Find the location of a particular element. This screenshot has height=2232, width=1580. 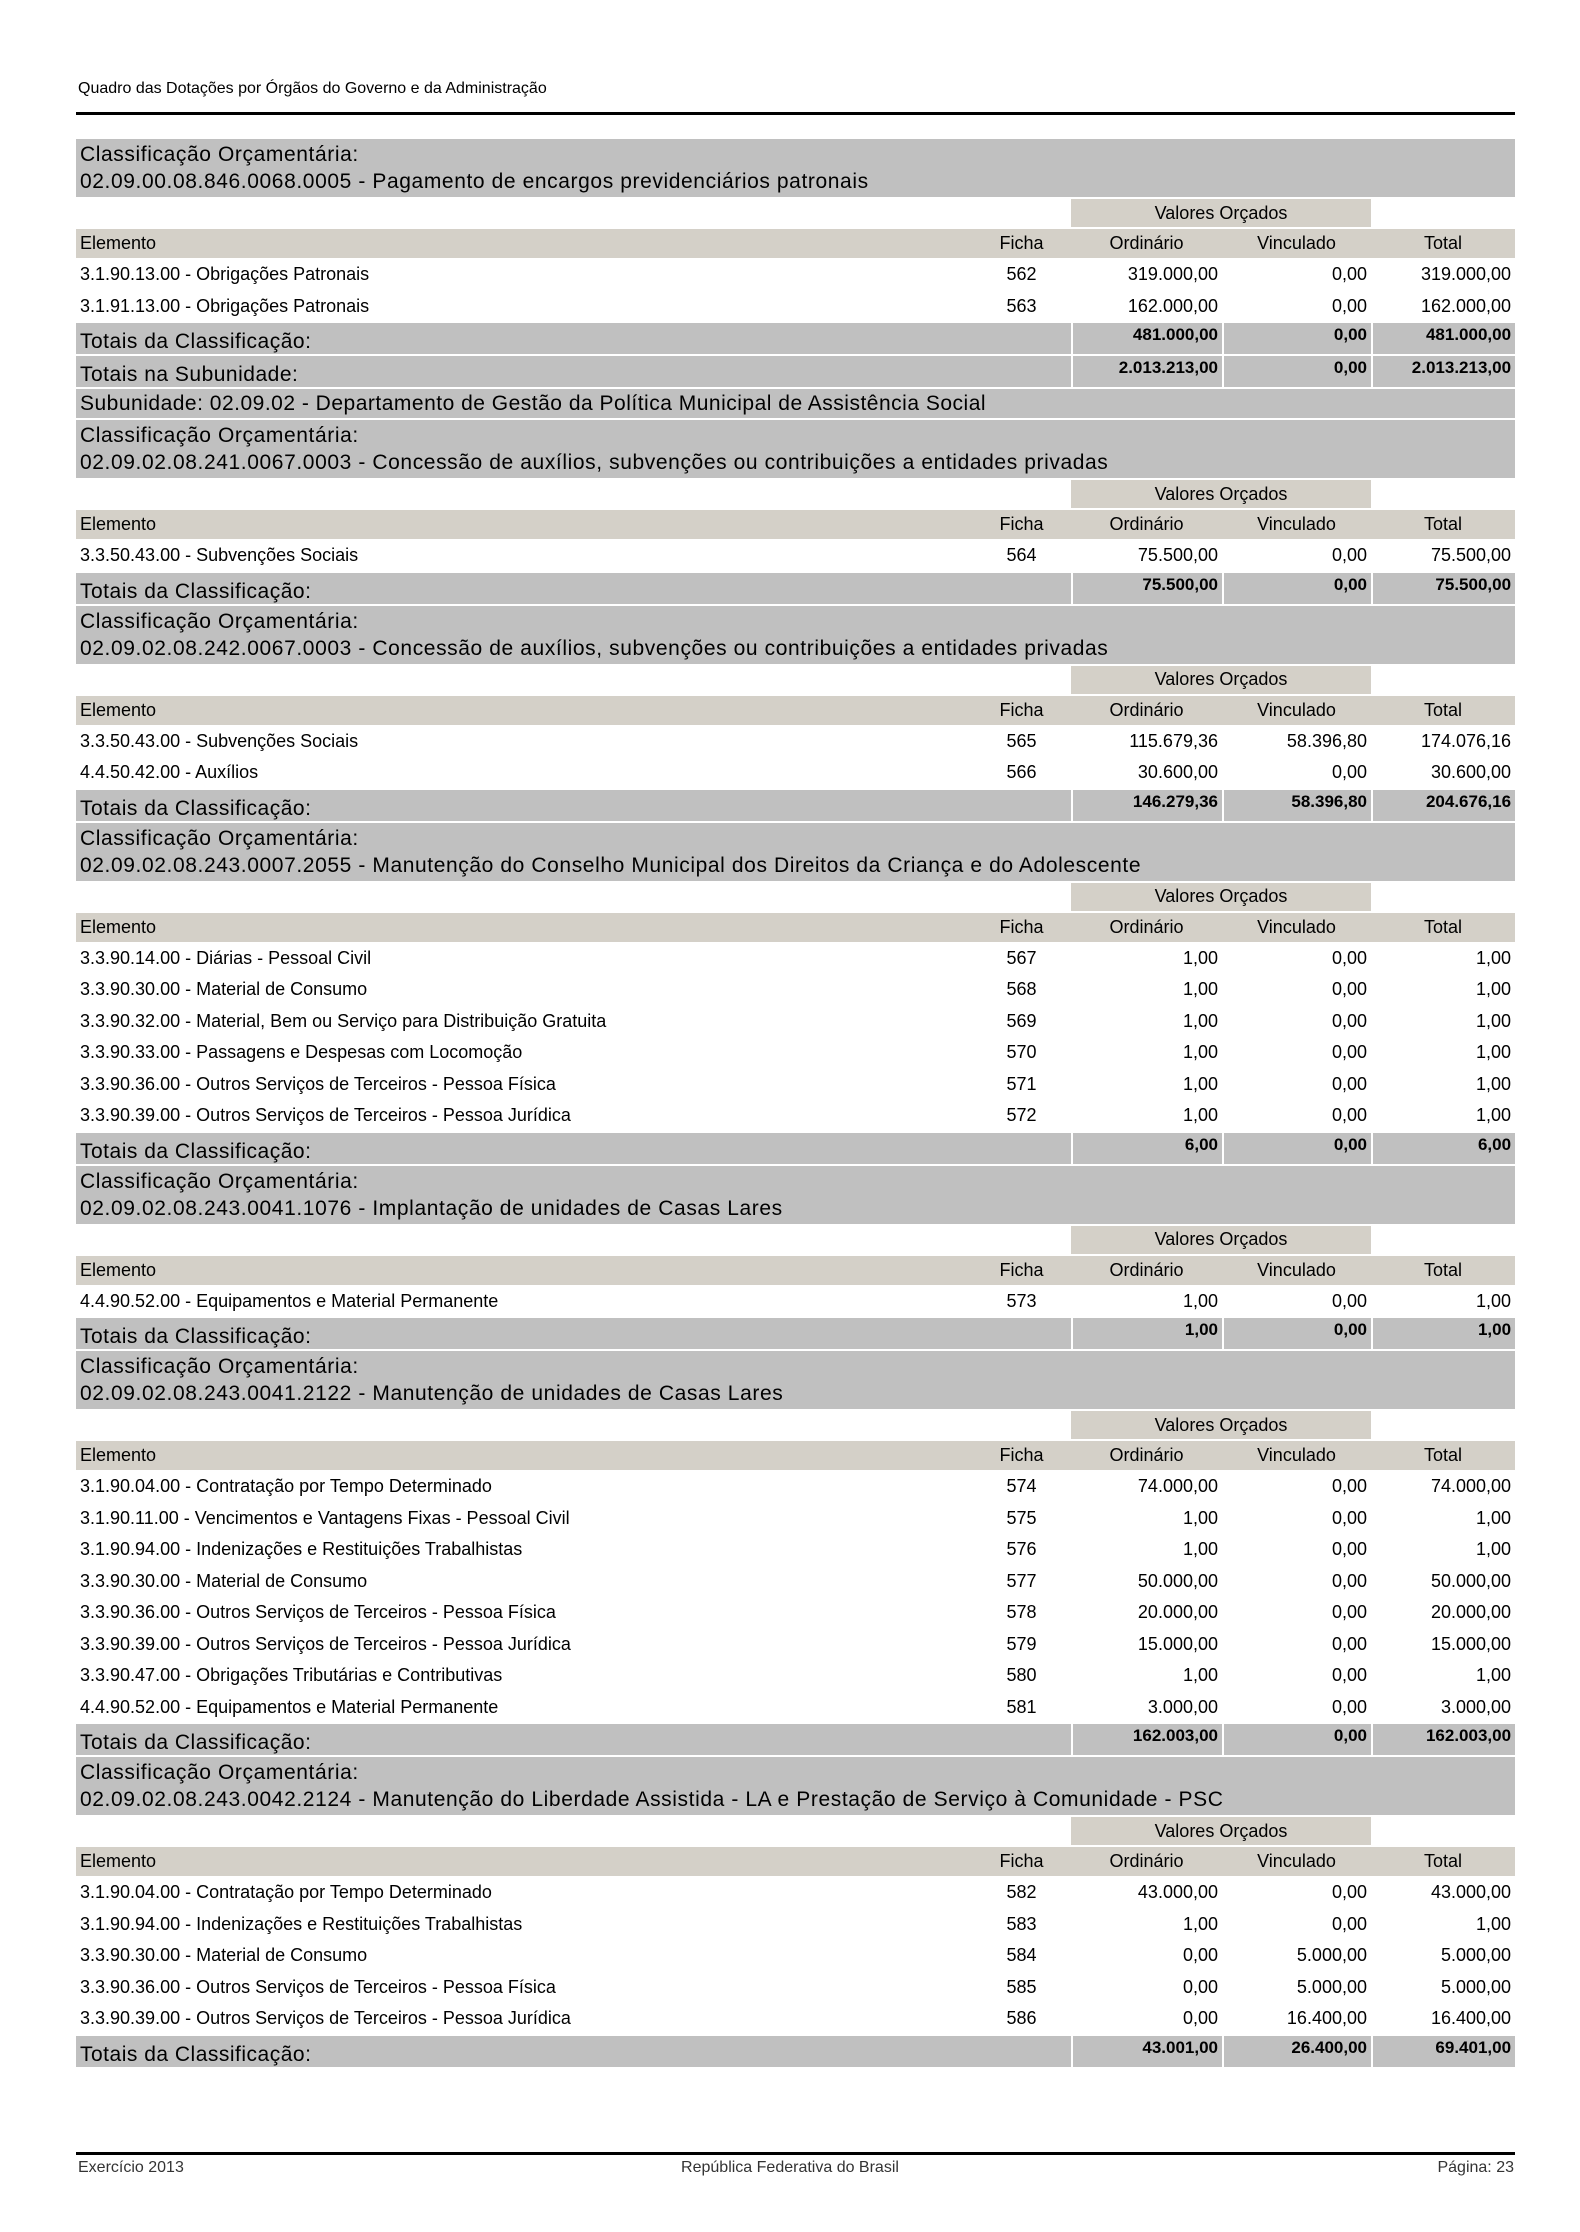

ordinario-cell: 20.000,00 is located at coordinates (1177, 1612).